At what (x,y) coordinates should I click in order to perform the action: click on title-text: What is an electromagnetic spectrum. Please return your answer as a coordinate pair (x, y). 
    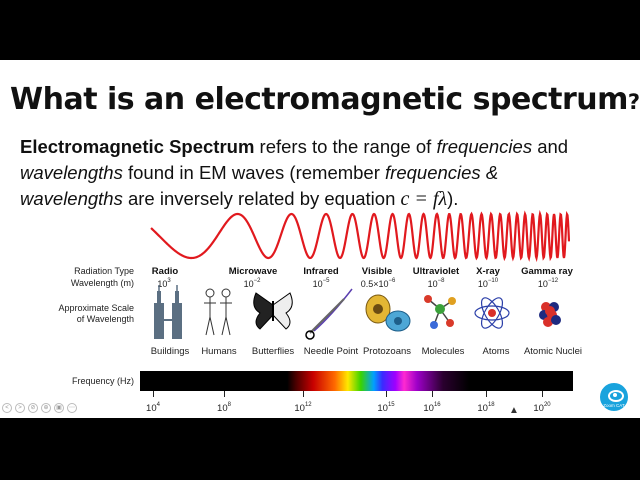
    Looking at the image, I should click on (319, 99).